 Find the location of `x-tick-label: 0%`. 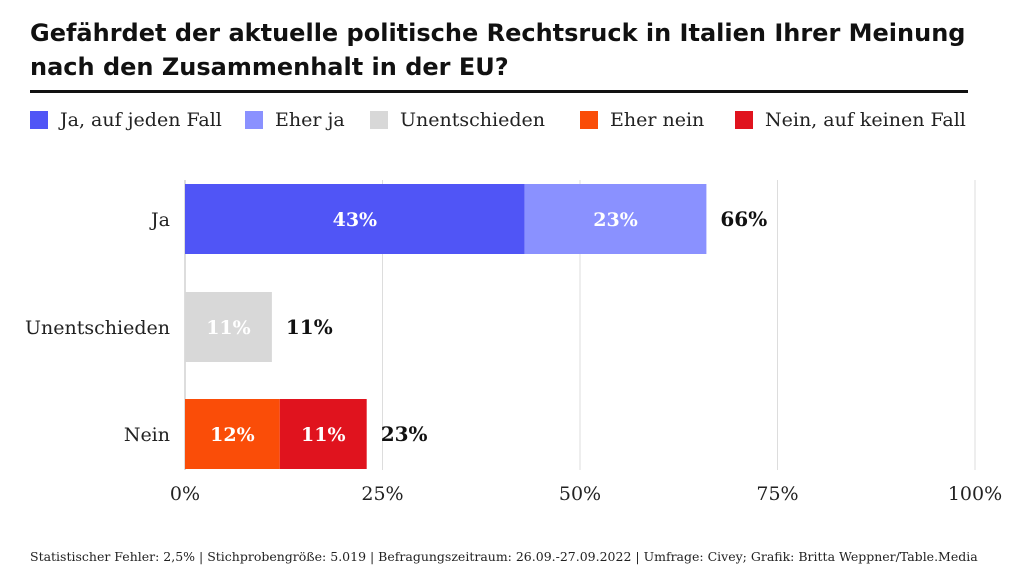

x-tick-label: 0% is located at coordinates (185, 494).